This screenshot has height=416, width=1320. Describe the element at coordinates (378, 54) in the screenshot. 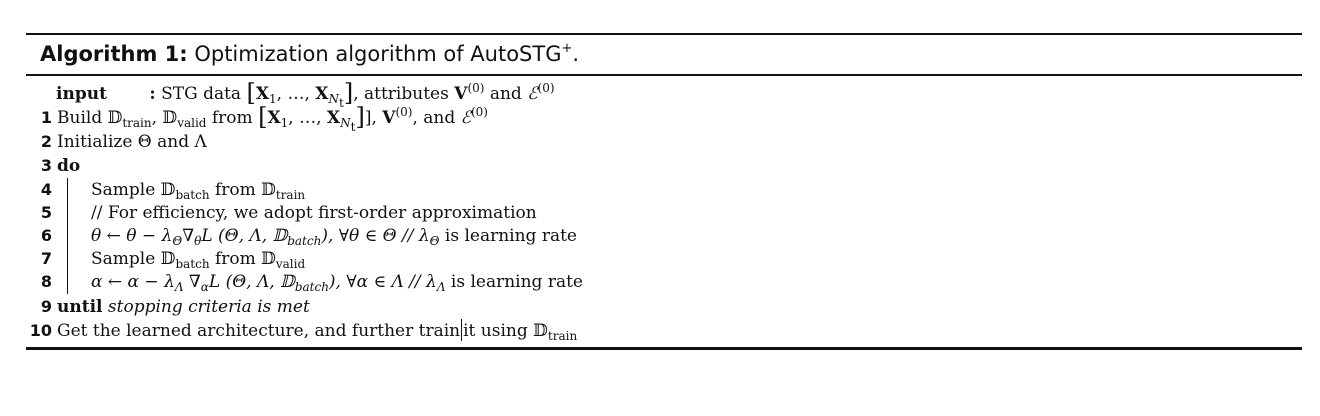

I see `algorithm-title-text: Optimization algorithm of AutoSTG` at that location.